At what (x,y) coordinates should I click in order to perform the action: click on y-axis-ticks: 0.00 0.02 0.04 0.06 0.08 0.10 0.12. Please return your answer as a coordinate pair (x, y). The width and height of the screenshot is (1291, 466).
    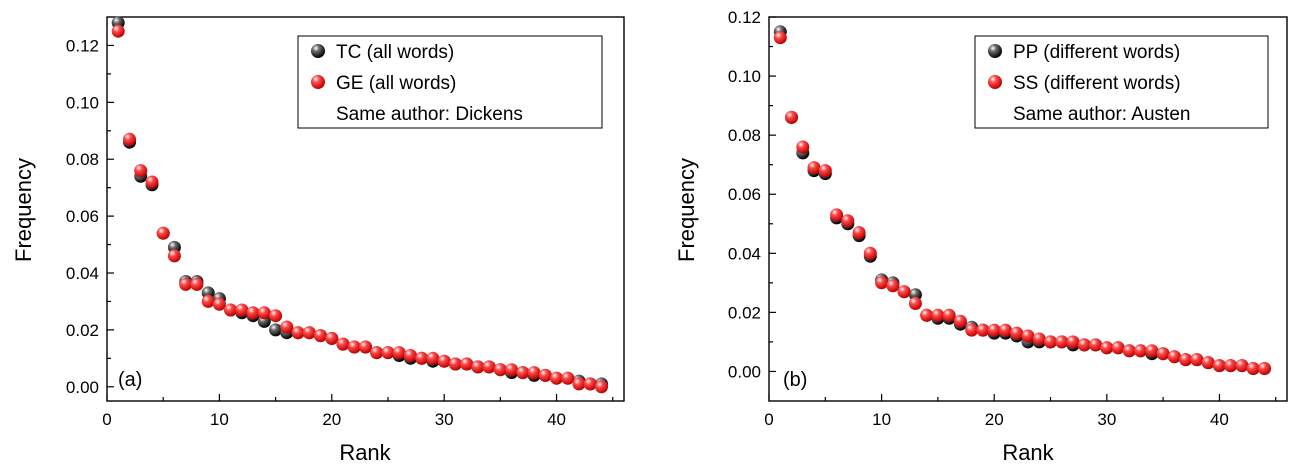
    Looking at the image, I should click on (752, 194).